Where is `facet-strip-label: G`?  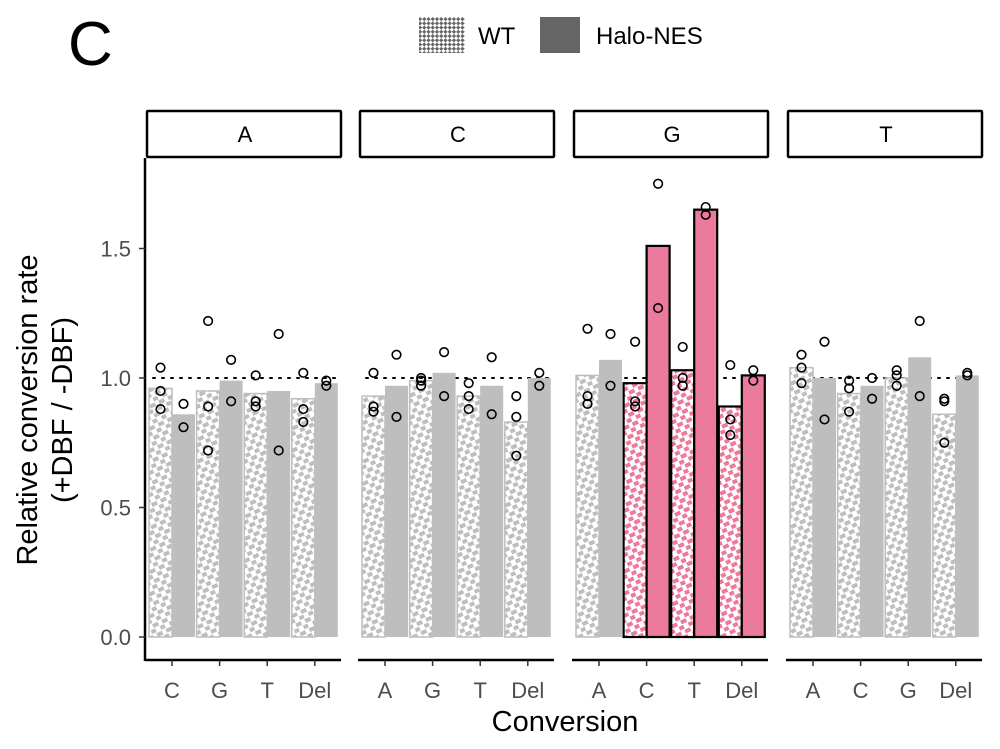 facet-strip-label: G is located at coordinates (671, 134).